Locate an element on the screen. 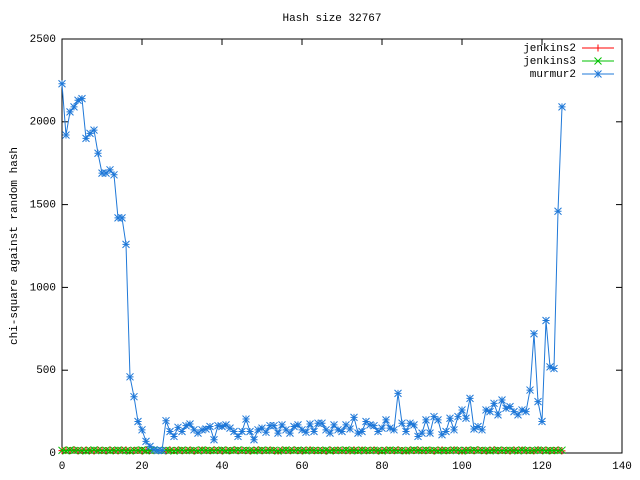 Image resolution: width=640 pixels, height=480 pixels. y-tick-label: 2000 is located at coordinates (43, 123).